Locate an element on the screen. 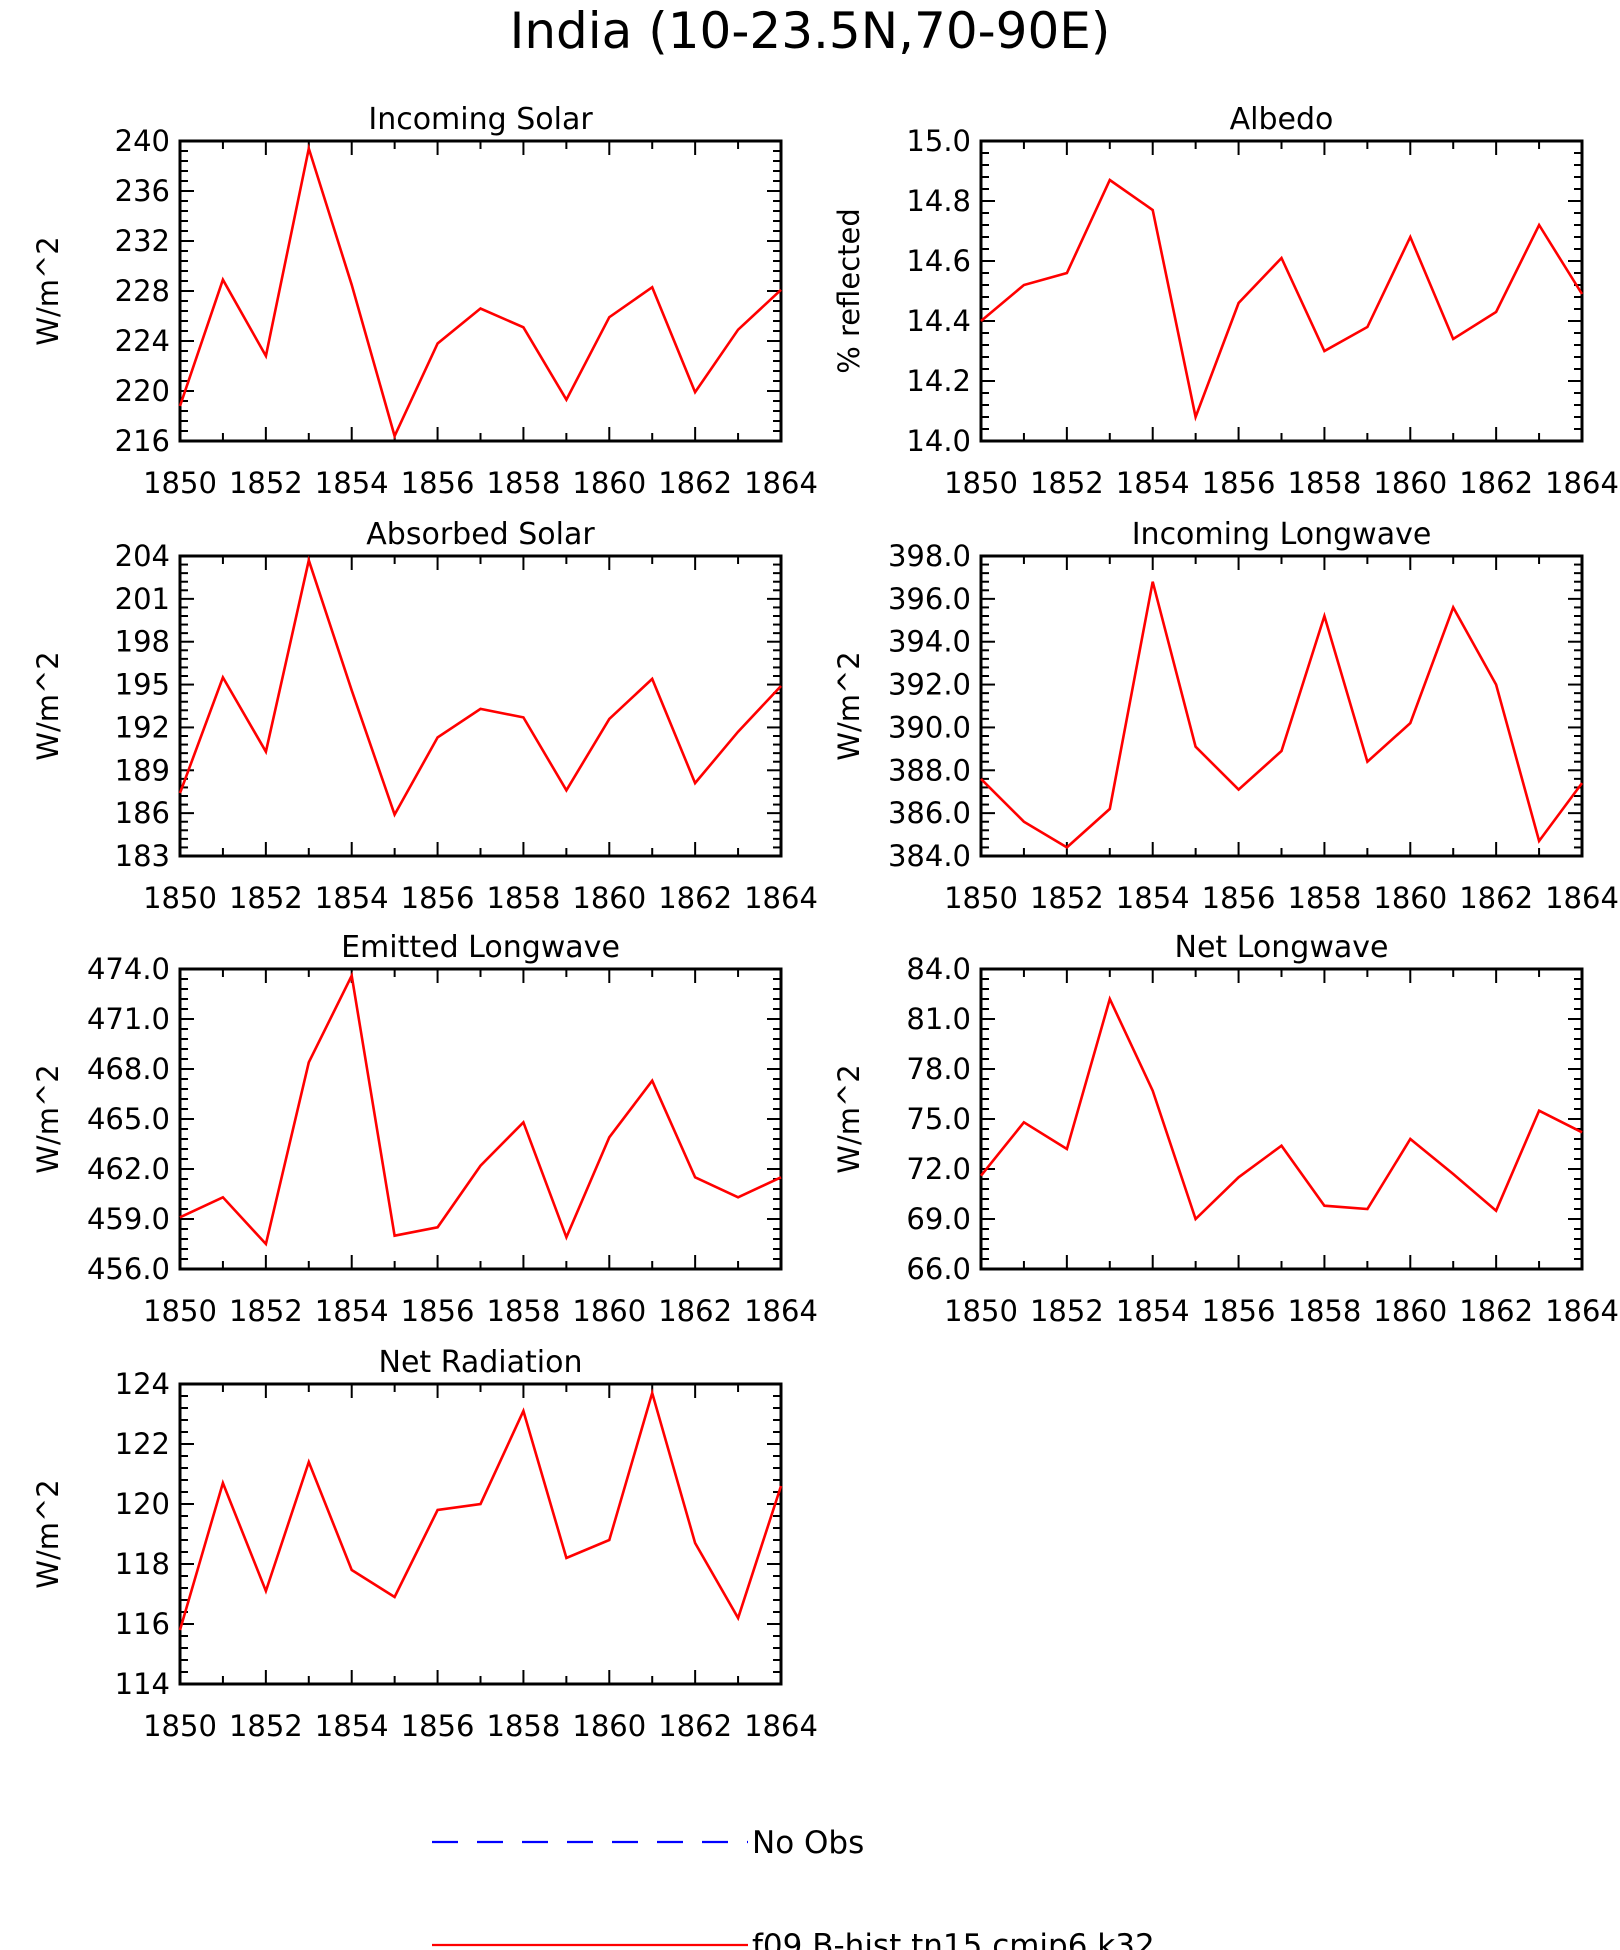 The height and width of the screenshot is (1950, 1620). y-tick-label: 192 is located at coordinates (142, 727).